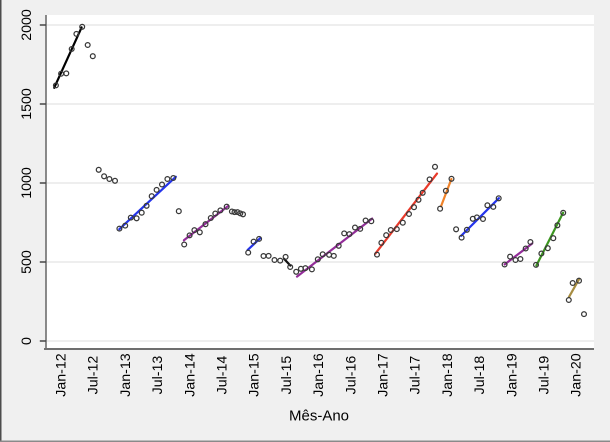 The image size is (610, 442). I want to click on svg-text: Mês-Ano, so click(319, 416).